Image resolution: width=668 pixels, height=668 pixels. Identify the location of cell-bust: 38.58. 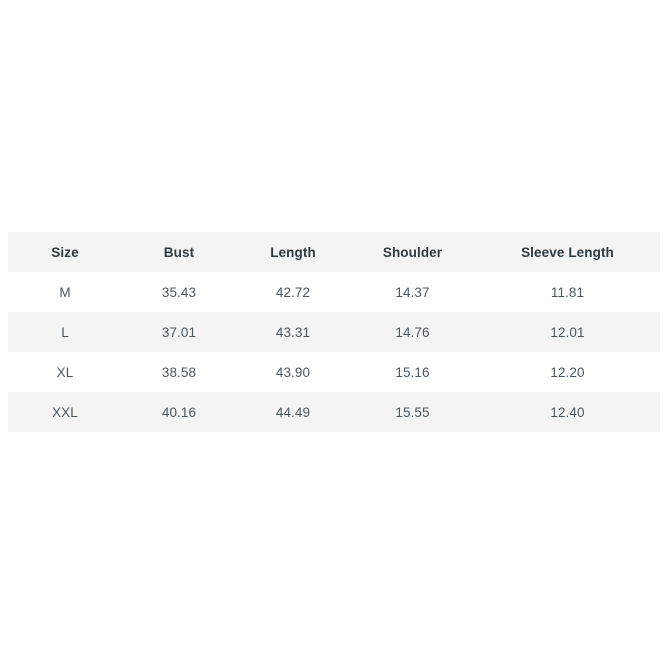
(179, 372).